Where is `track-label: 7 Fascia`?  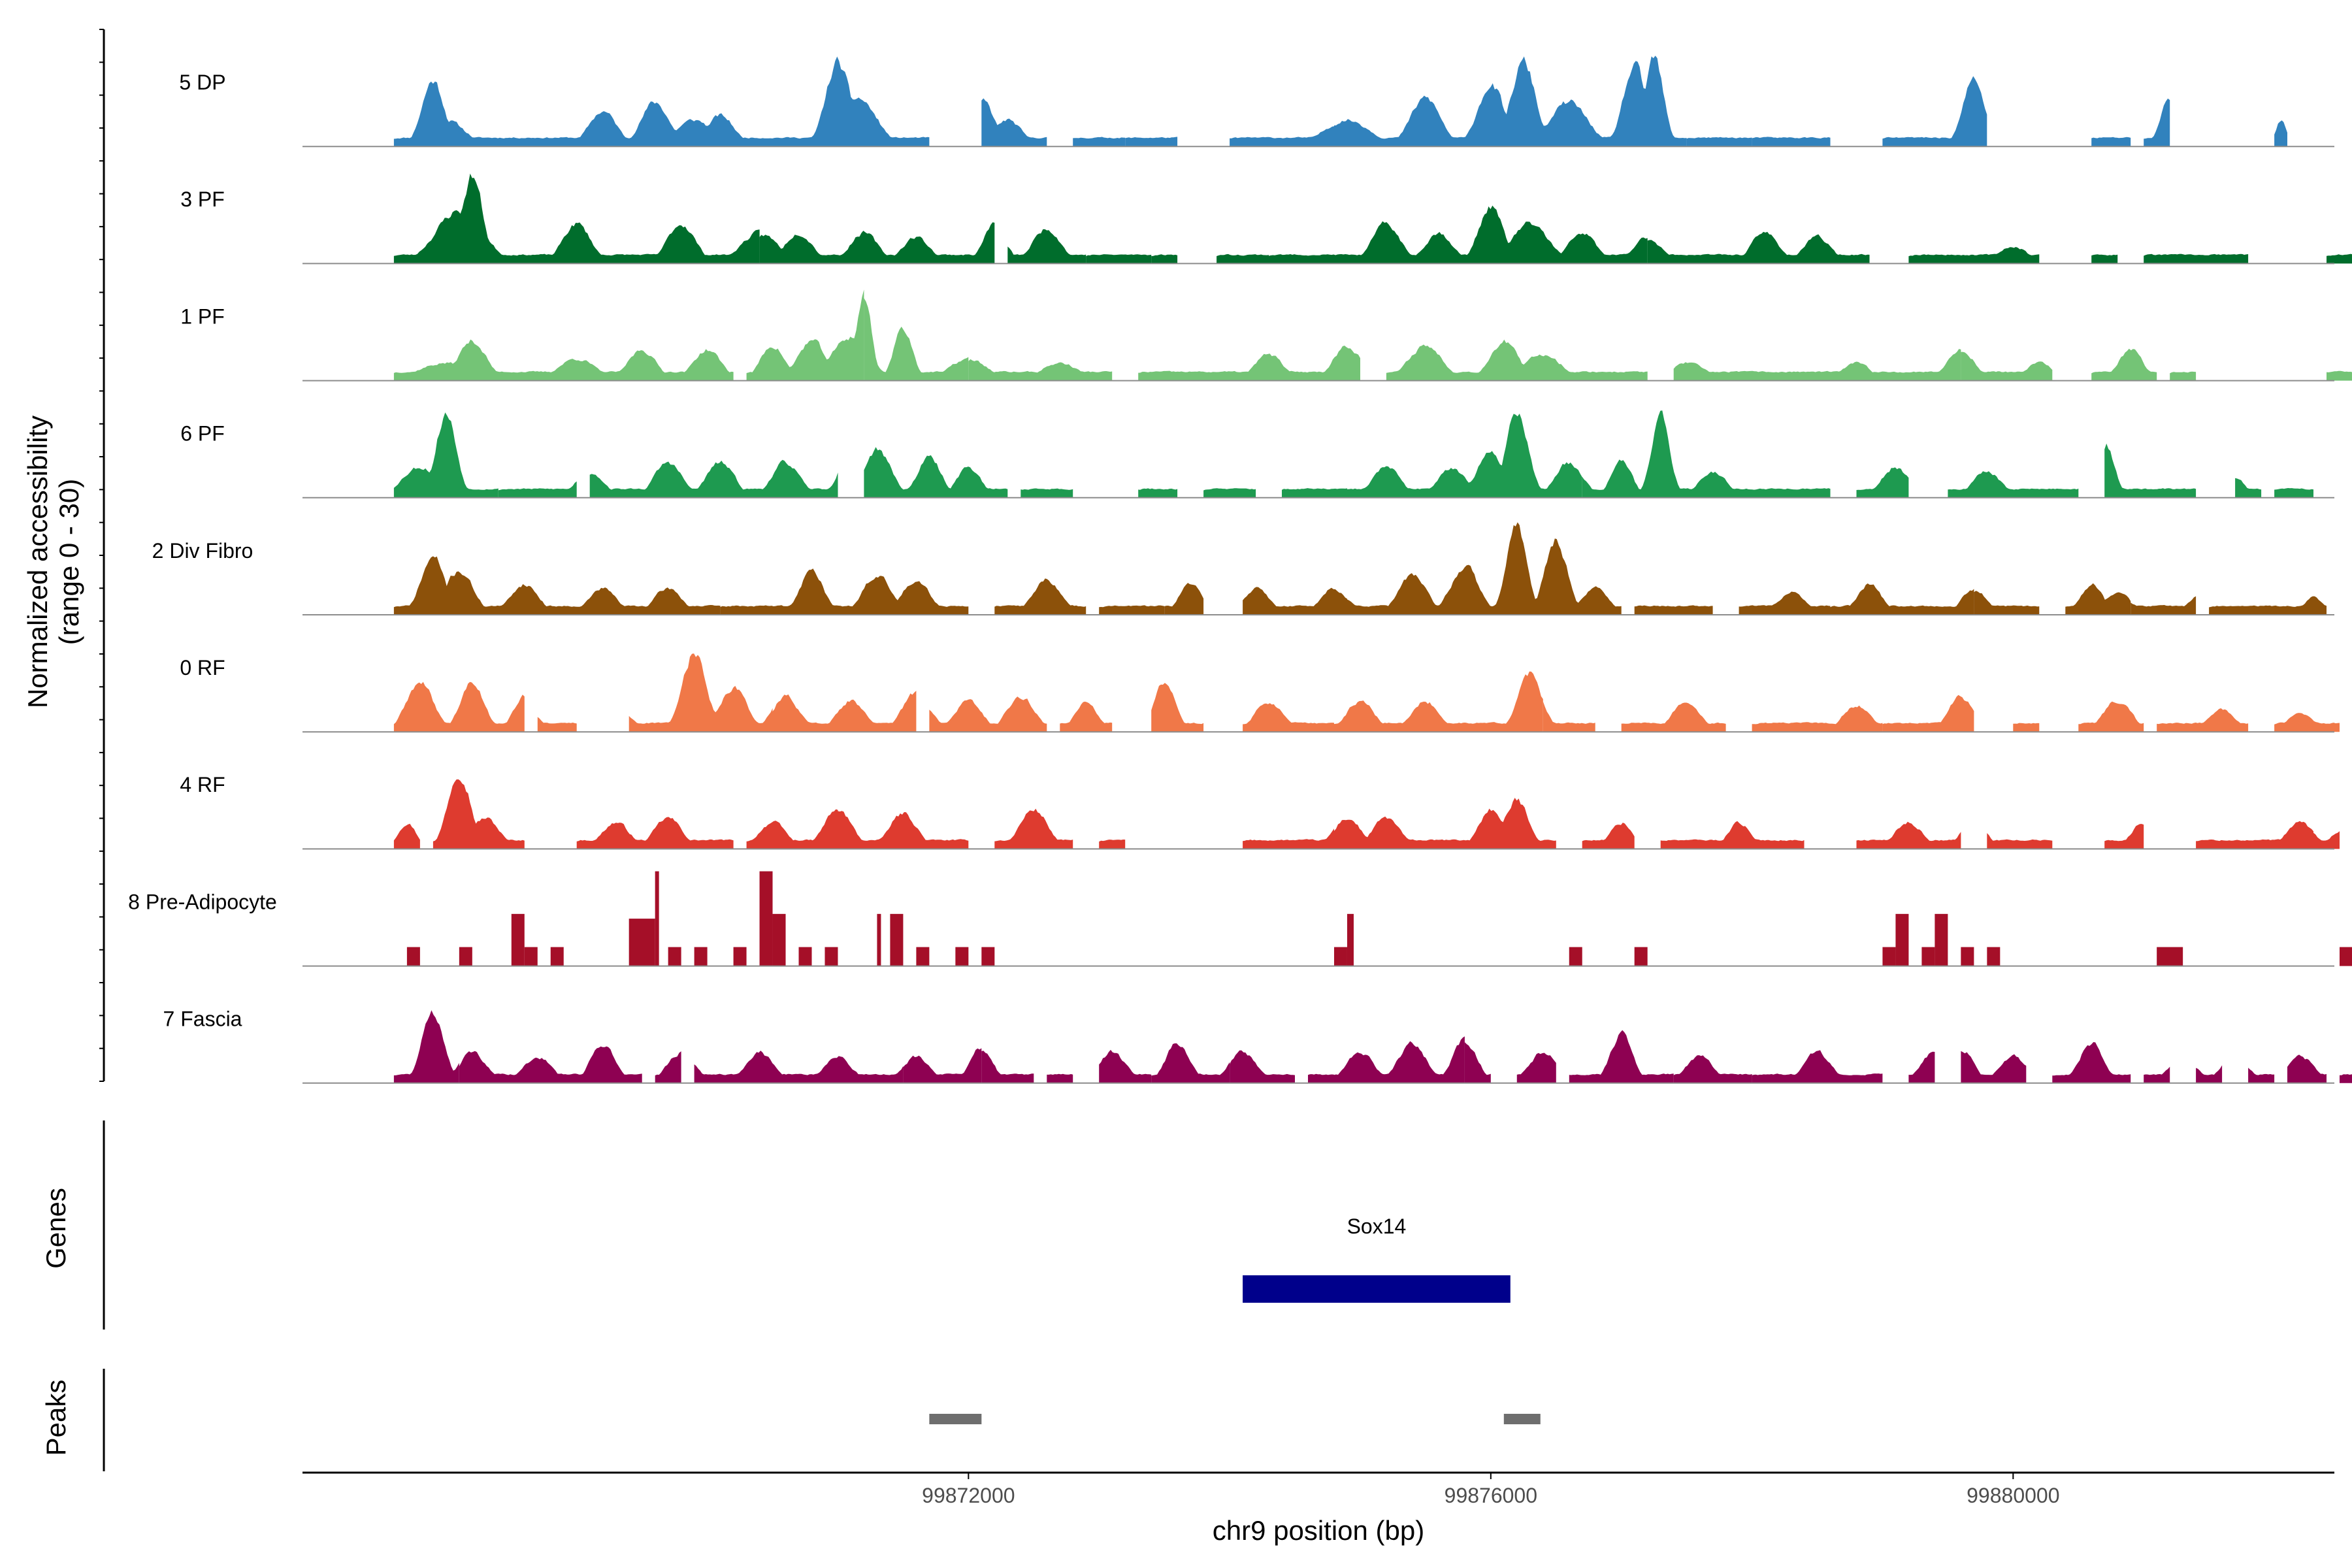
track-label: 7 Fascia is located at coordinates (202, 1019).